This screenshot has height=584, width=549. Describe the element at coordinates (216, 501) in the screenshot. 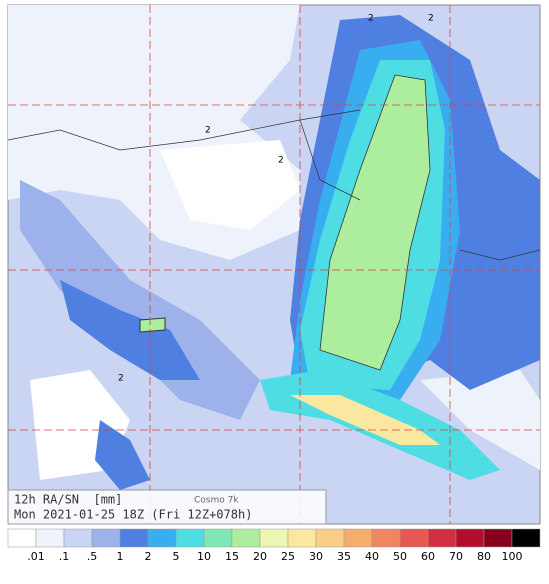

I see `model-name: Cosmo 7k` at that location.